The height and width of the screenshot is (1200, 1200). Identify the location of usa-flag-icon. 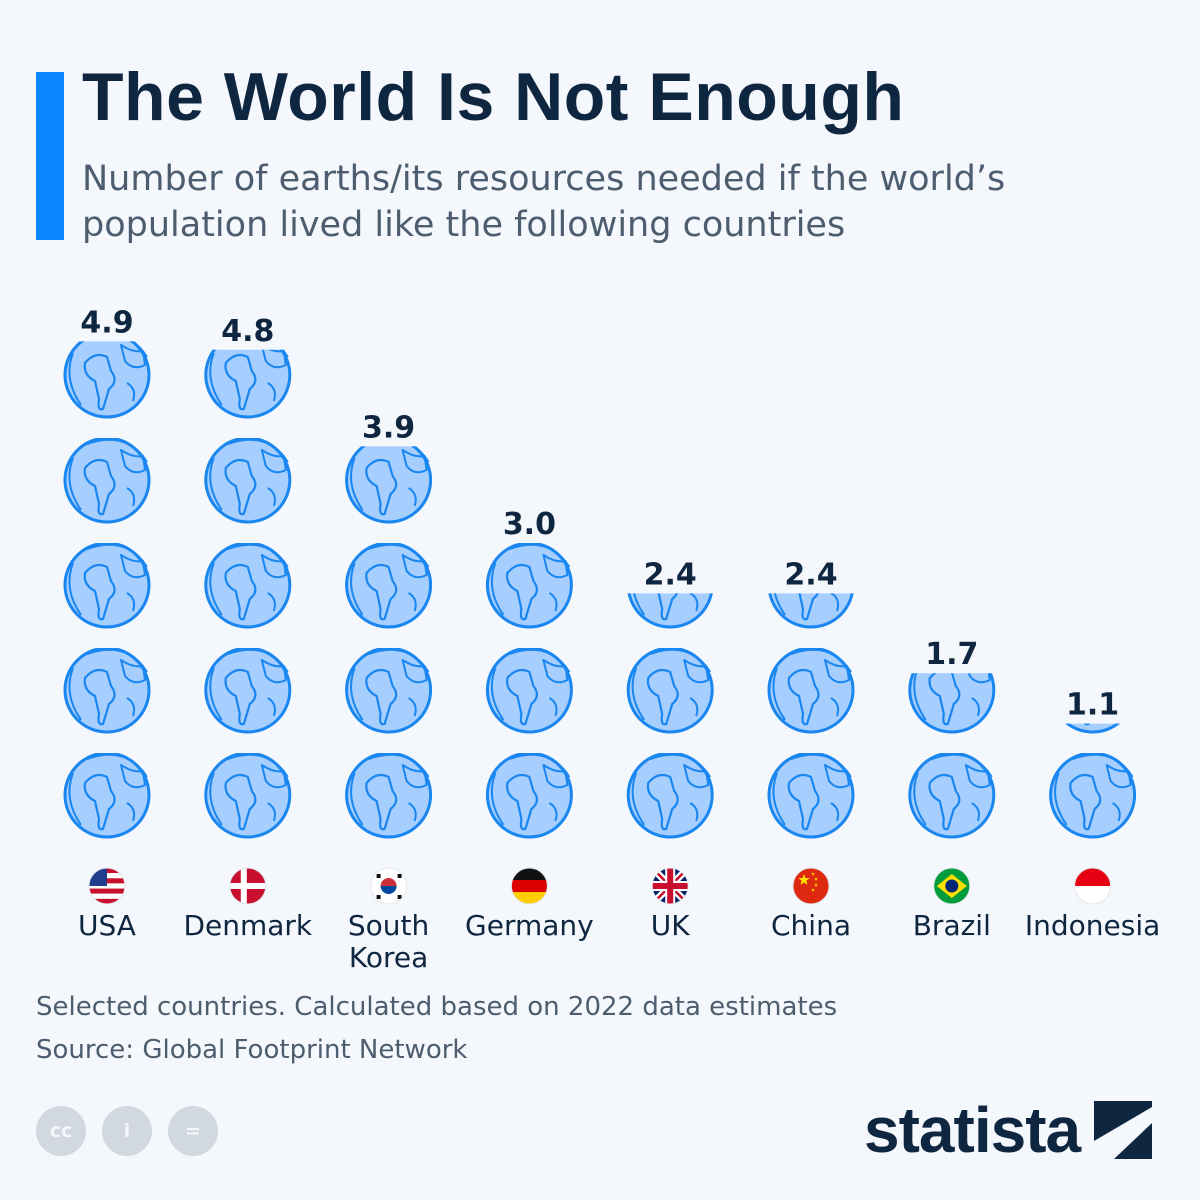
(107, 886).